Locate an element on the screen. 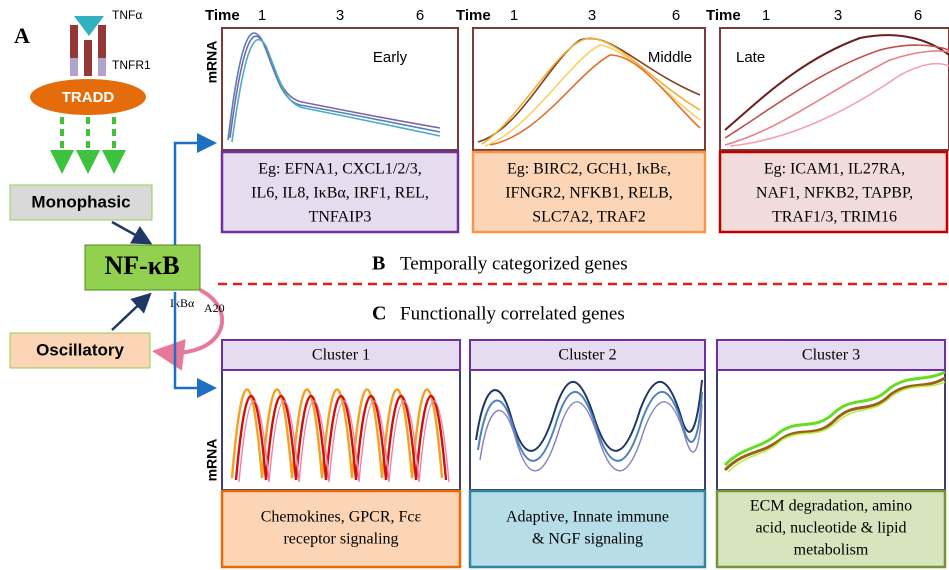 The height and width of the screenshot is (570, 949). curves-early is located at coordinates (334, 87).